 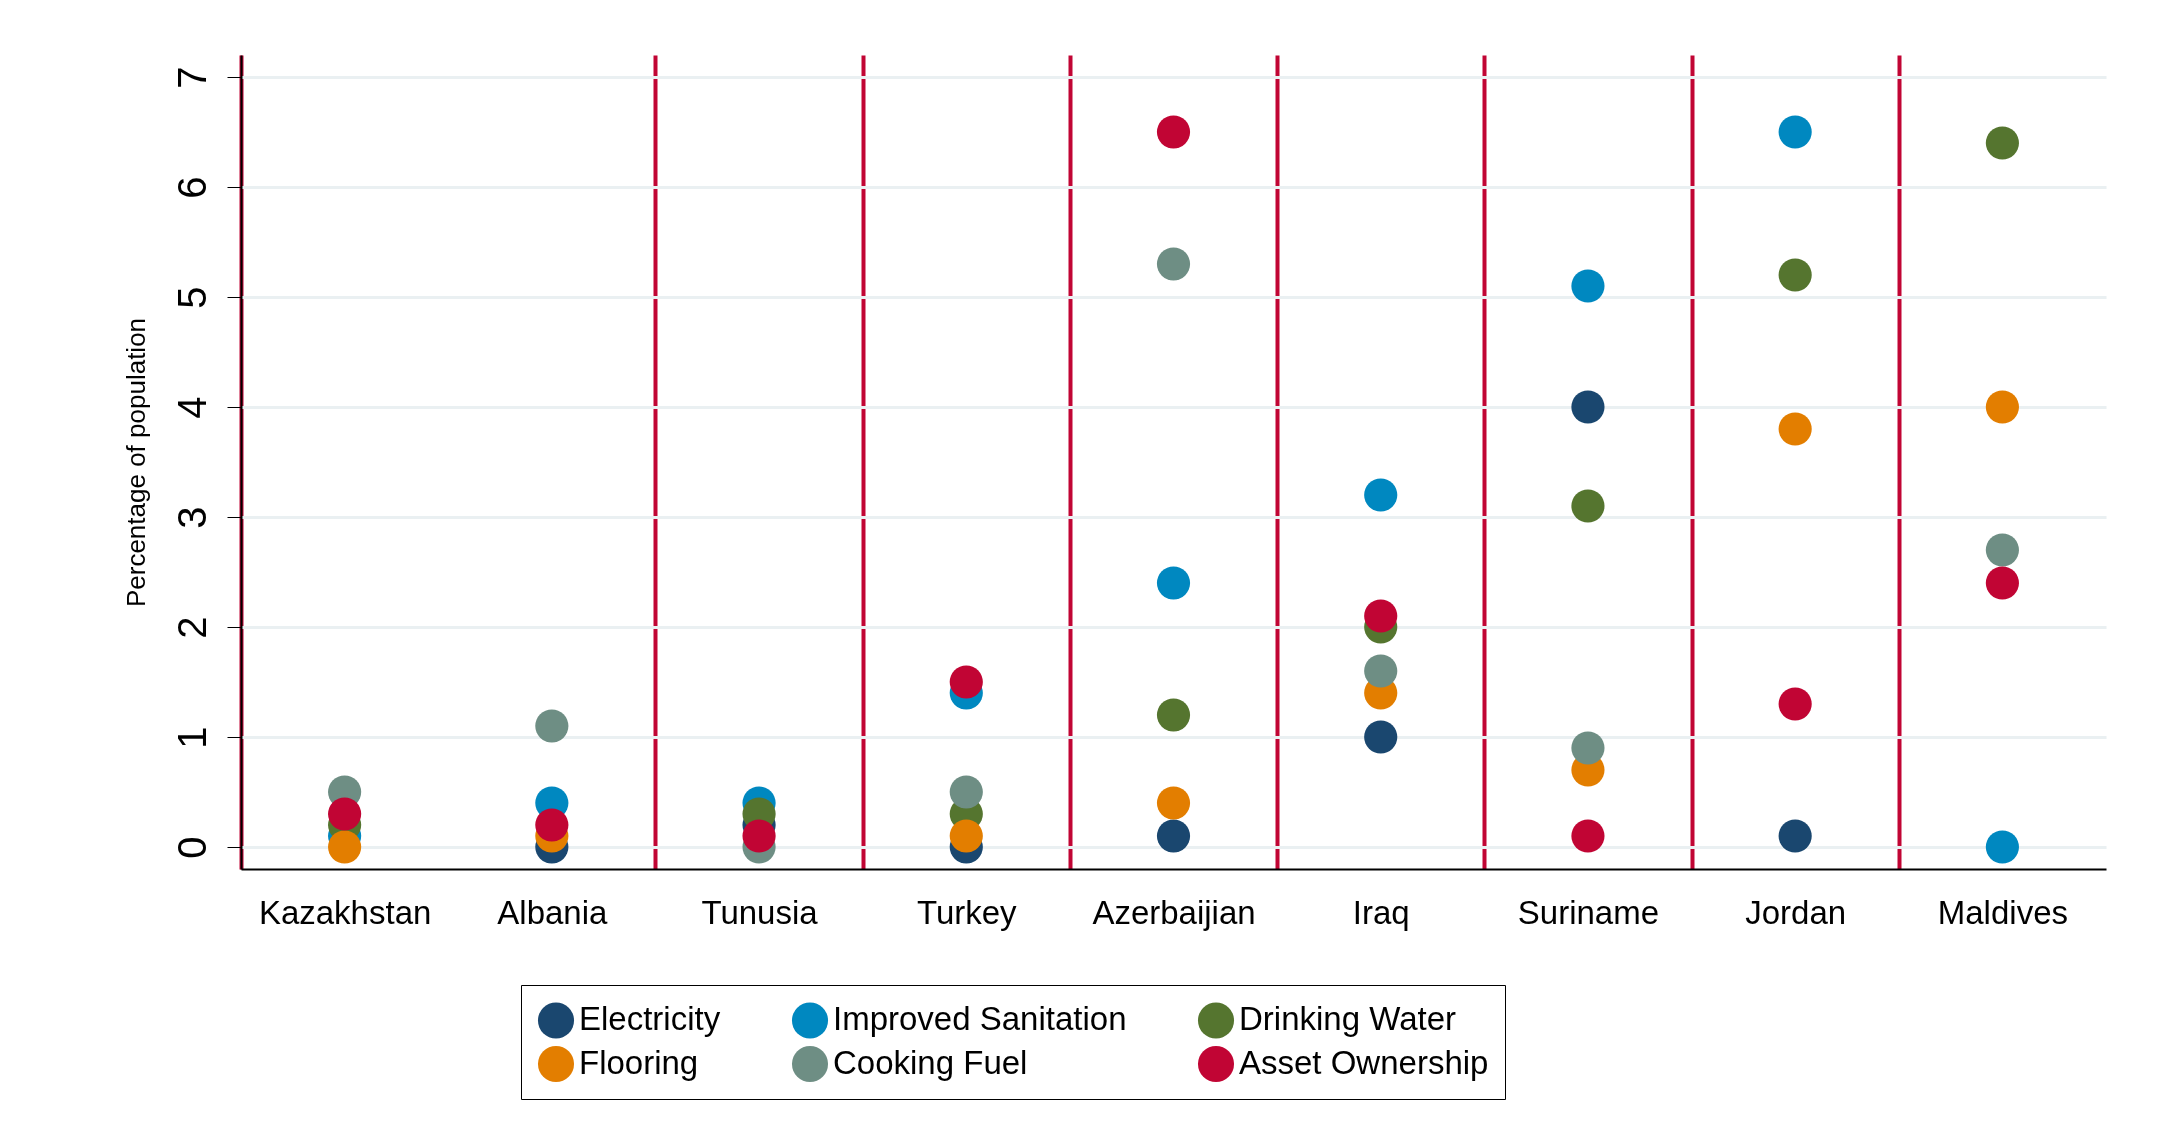 What do you see at coordinates (930, 1062) in the screenshot?
I see `legend-label: Cooking Fuel` at bounding box center [930, 1062].